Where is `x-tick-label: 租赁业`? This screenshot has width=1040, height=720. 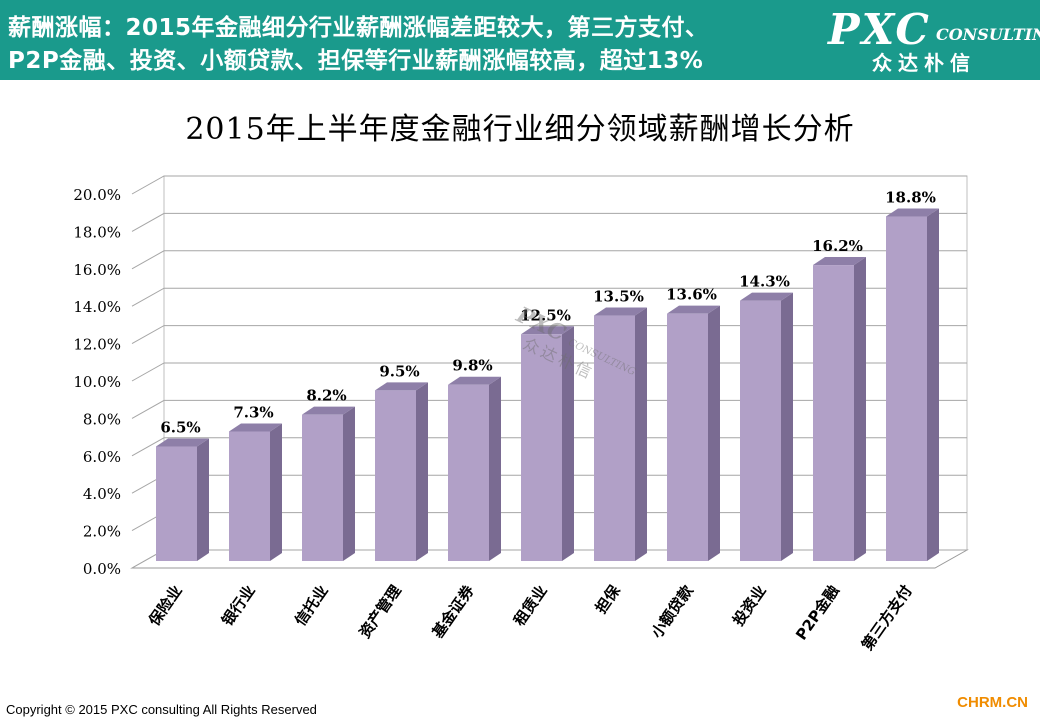
x-tick-label: 租赁业 is located at coordinates (530, 605).